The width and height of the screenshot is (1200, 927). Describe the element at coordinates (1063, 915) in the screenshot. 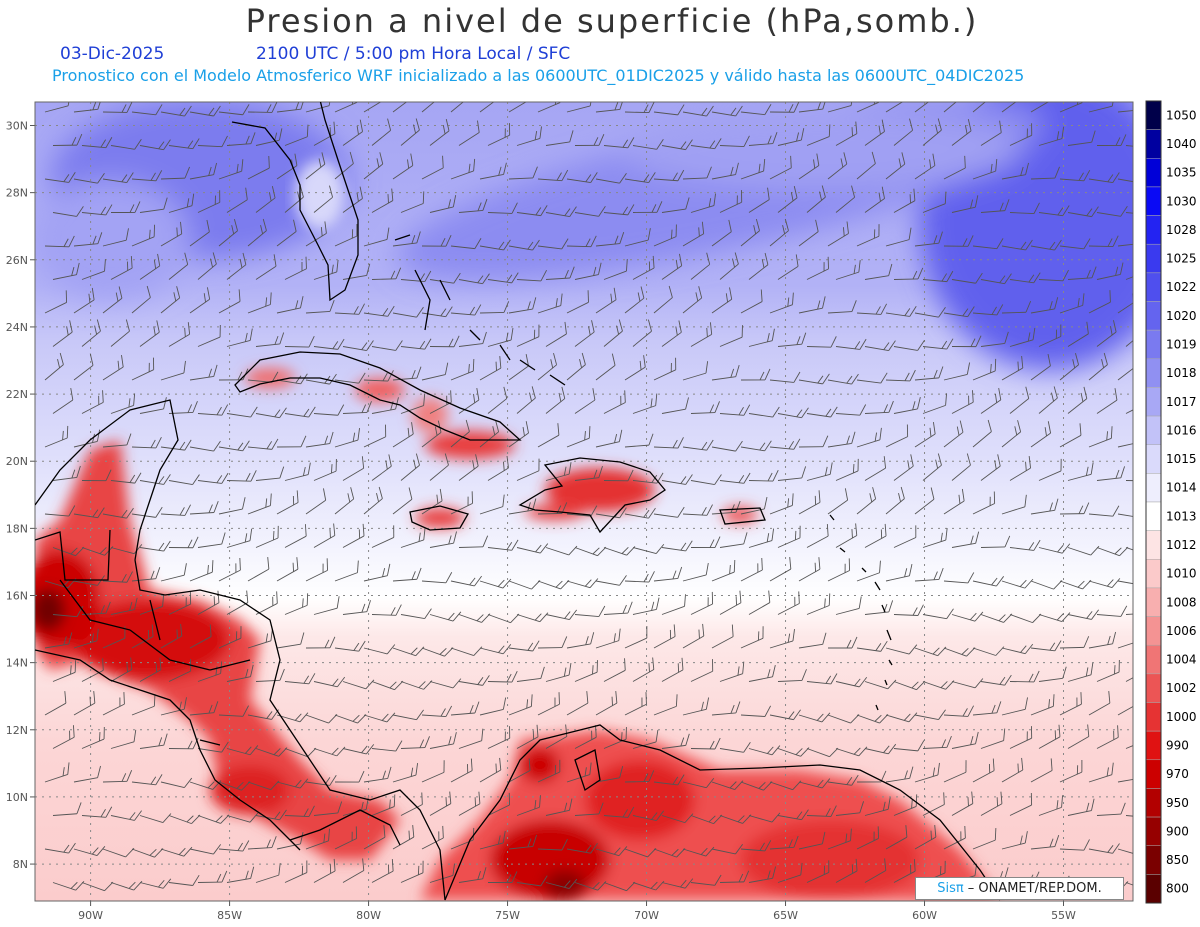

I see `lon-tick-label: 55W` at that location.